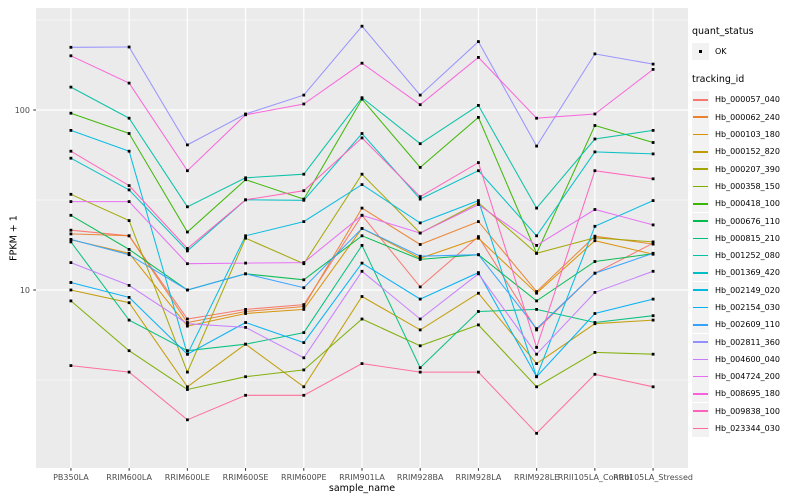  I want to click on ok-point-key, so click(700, 52).